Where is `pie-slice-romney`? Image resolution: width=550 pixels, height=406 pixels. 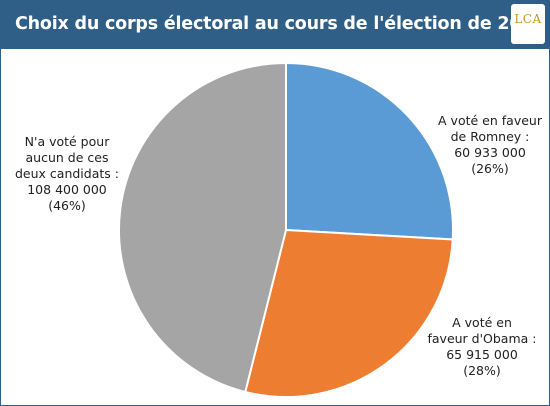 pie-slice-romney is located at coordinates (369, 151).